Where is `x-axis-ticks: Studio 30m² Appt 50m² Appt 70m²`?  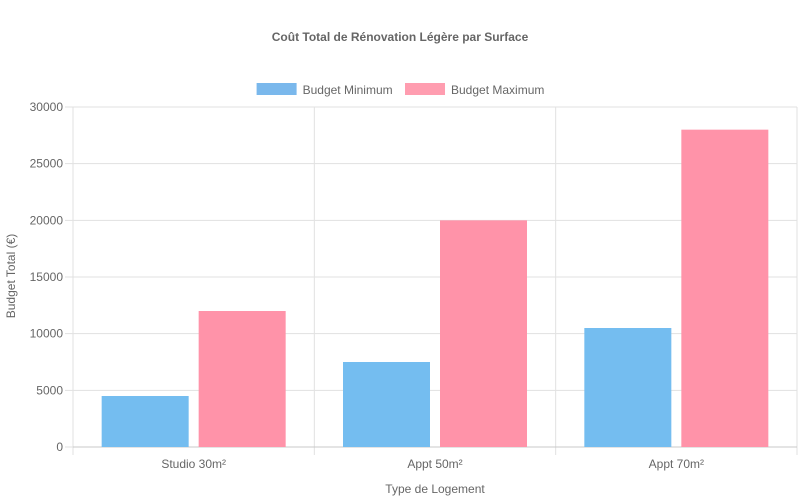 x-axis-ticks: Studio 30m² Appt 50m² Appt 70m² is located at coordinates (432, 464).